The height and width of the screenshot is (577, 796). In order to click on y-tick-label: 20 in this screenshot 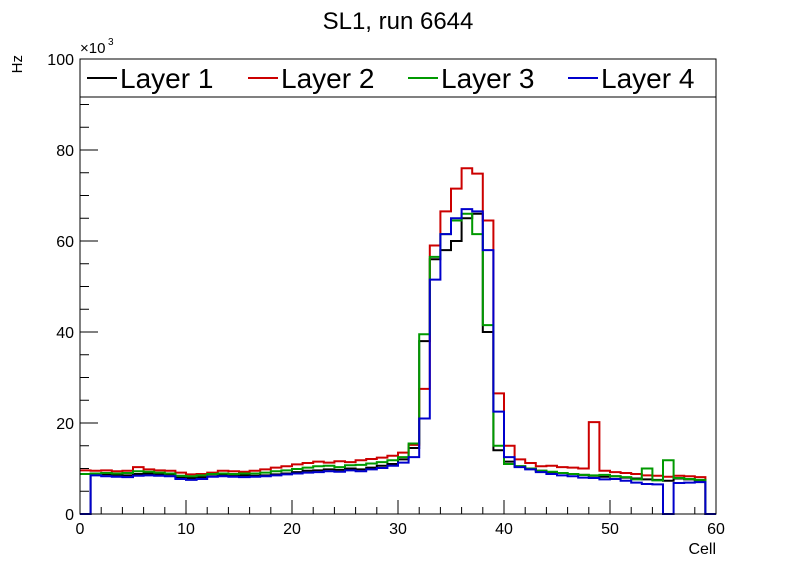, I will do `click(65, 424)`.